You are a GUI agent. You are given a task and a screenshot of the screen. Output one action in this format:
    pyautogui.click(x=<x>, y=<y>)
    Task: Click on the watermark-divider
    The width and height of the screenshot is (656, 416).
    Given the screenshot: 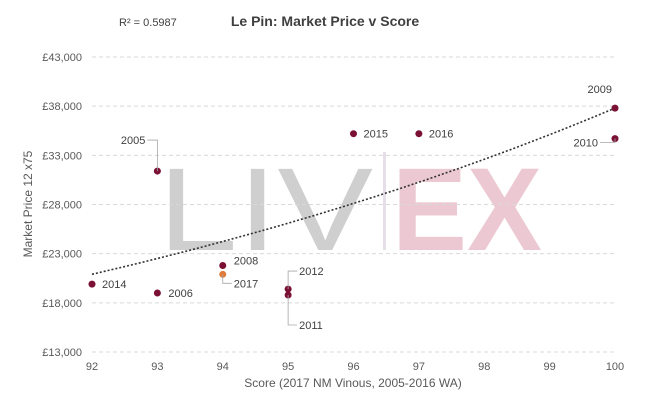 What is the action you would take?
    pyautogui.click(x=384, y=201)
    